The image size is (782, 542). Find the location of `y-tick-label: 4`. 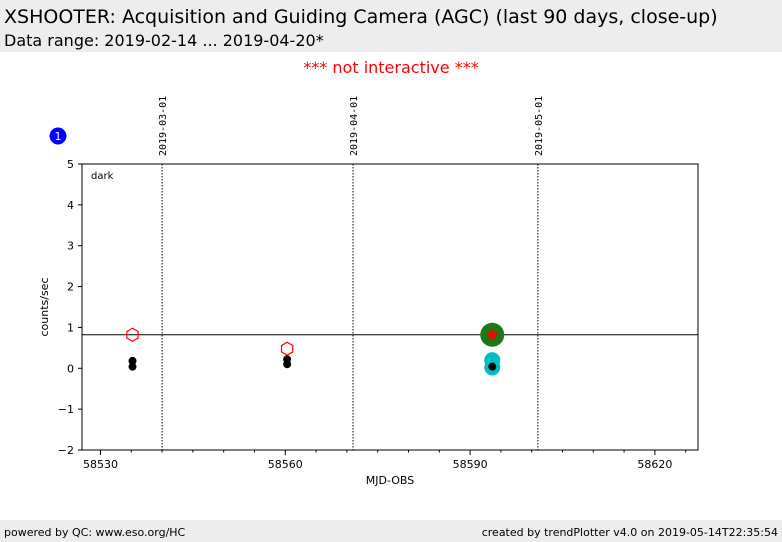

y-tick-label: 4 is located at coordinates (70, 205).